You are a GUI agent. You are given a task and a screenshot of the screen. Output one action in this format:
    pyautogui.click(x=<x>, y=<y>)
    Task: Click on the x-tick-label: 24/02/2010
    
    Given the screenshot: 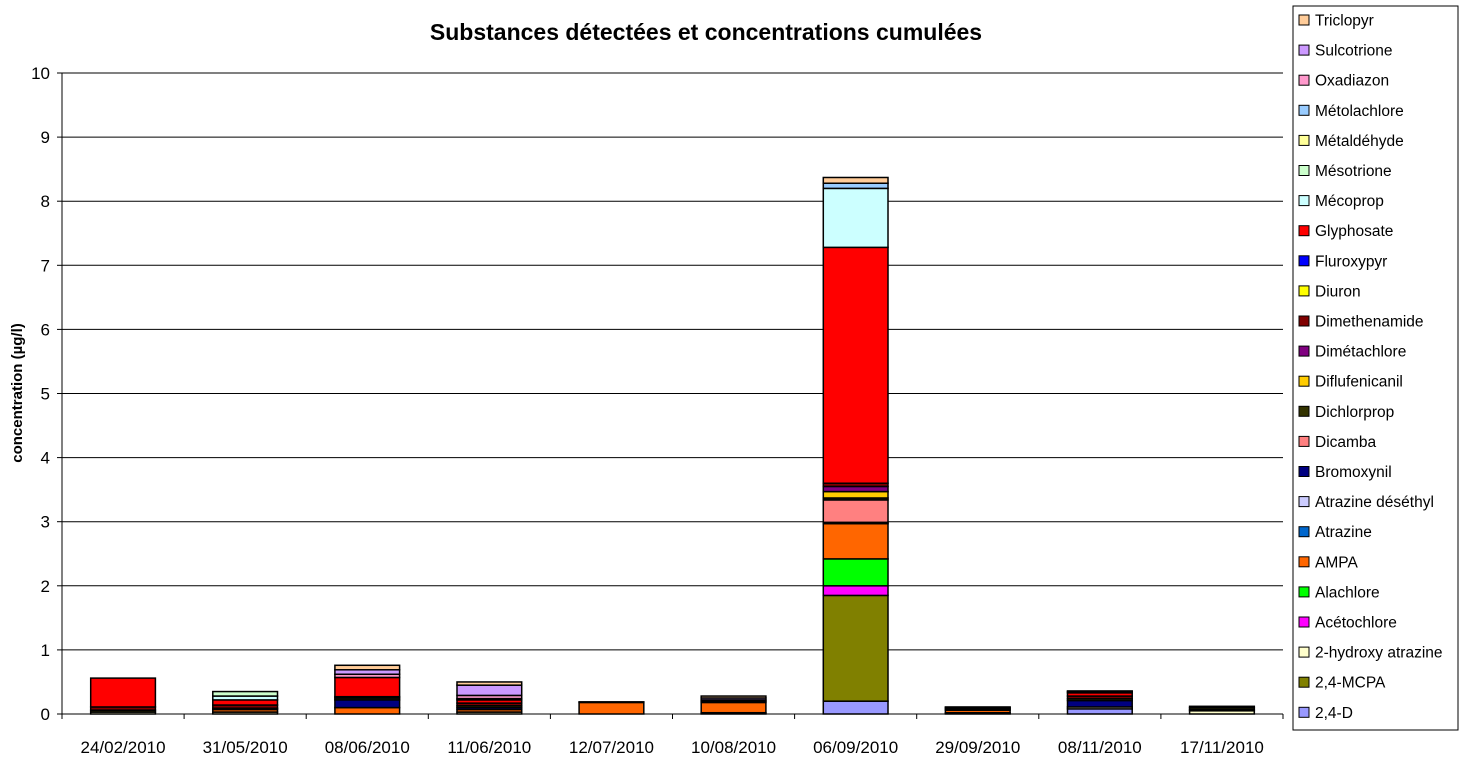 What is the action you would take?
    pyautogui.click(x=123, y=747)
    